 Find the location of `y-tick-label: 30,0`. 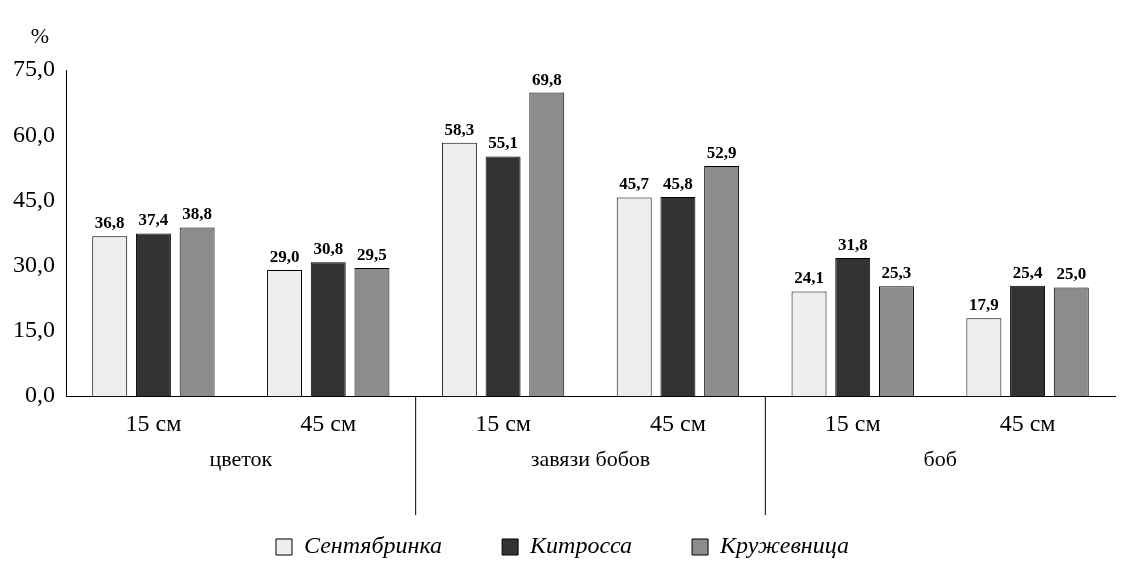

y-tick-label: 30,0 is located at coordinates (34, 264).